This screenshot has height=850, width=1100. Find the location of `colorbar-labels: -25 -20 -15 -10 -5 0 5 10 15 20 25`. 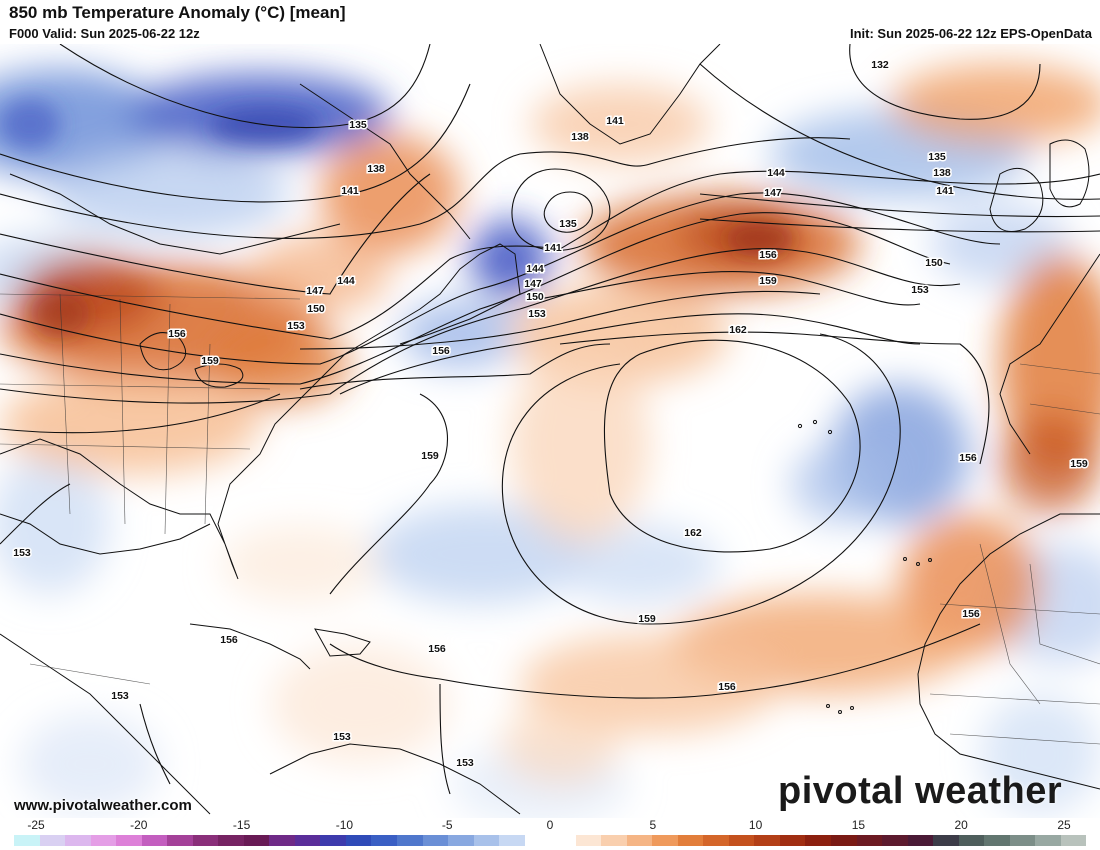

colorbar-labels: -25 -20 -15 -10 -5 0 5 10 15 20 25 is located at coordinates (550, 825).